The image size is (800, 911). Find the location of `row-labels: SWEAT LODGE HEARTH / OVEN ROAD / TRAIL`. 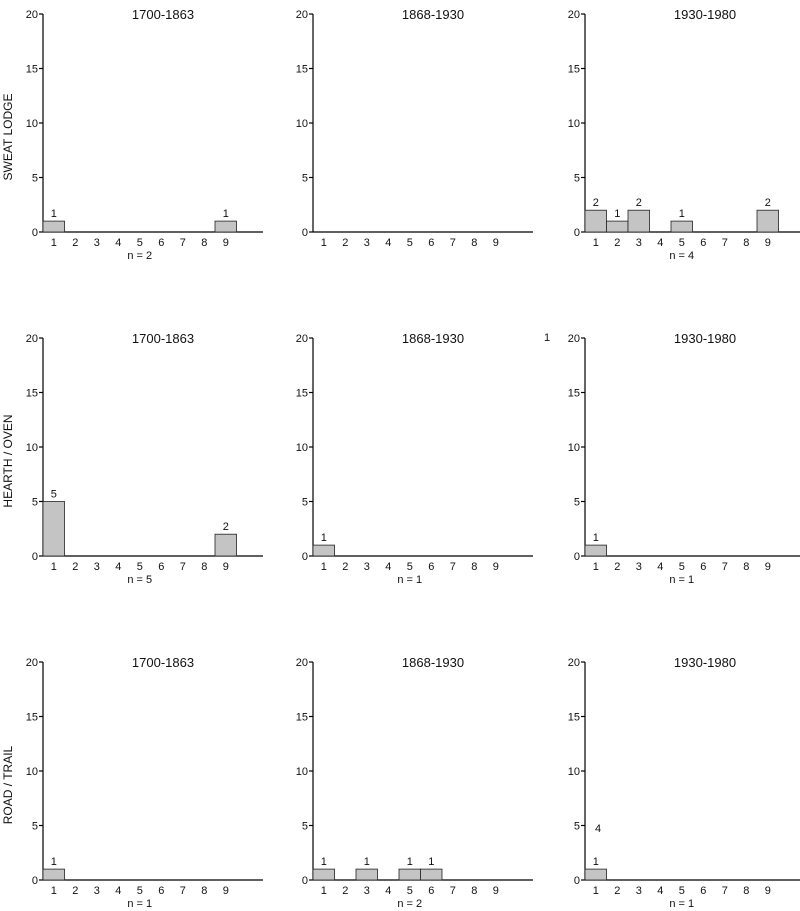

row-labels: SWEAT LODGE HEARTH / OVEN ROAD / TRAIL is located at coordinates (8, 459).